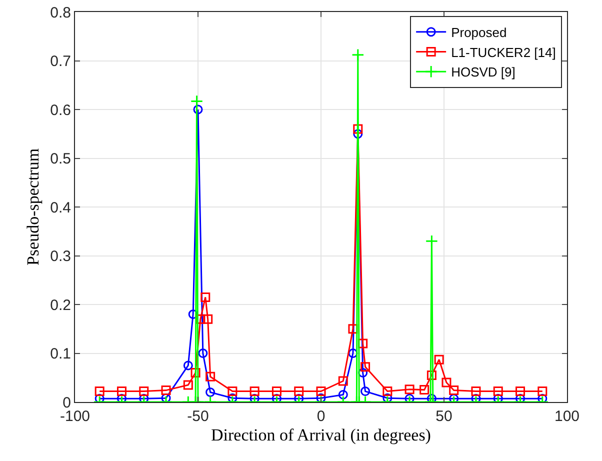 This screenshot has height=461, width=602. Describe the element at coordinates (33, 207) in the screenshot. I see `y-axis-title: Pseudo-spectrum` at that location.